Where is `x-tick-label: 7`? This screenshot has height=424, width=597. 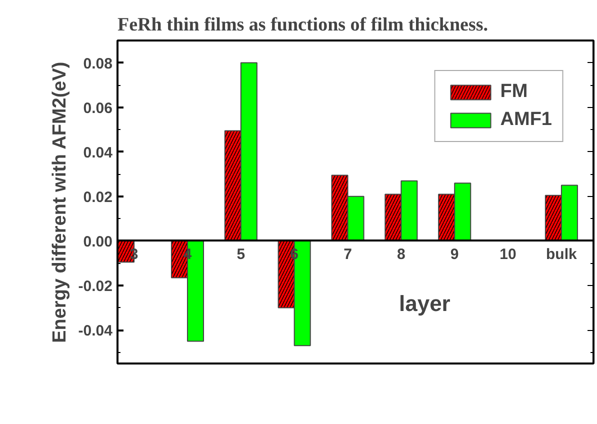 x-tick-label: 7 is located at coordinates (348, 254).